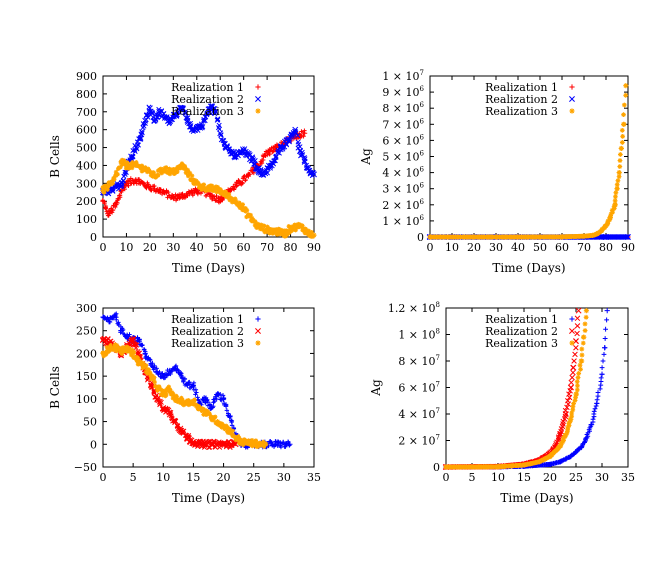  I want to click on x-tick-label: 30, so click(173, 247).